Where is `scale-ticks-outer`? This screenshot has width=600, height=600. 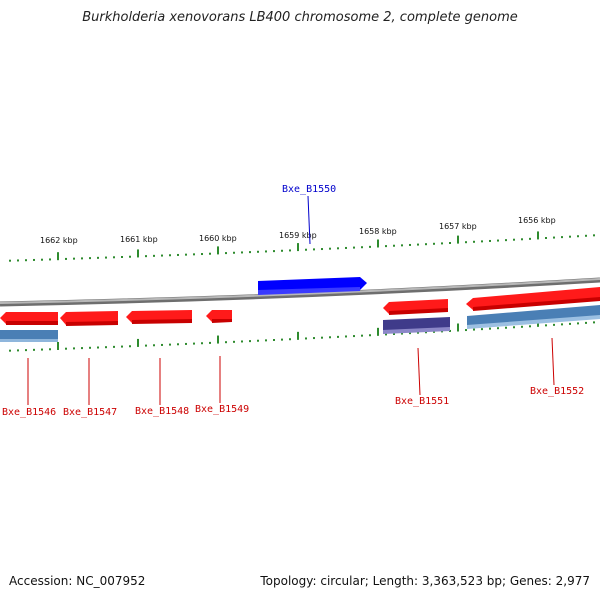
scale-ticks-outer is located at coordinates (302, 246).